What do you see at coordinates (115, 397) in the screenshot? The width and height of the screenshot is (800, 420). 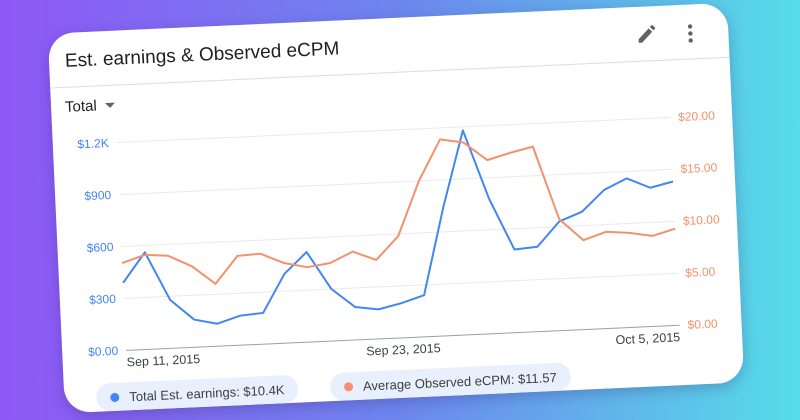 I see `legend-earnings-dot` at bounding box center [115, 397].